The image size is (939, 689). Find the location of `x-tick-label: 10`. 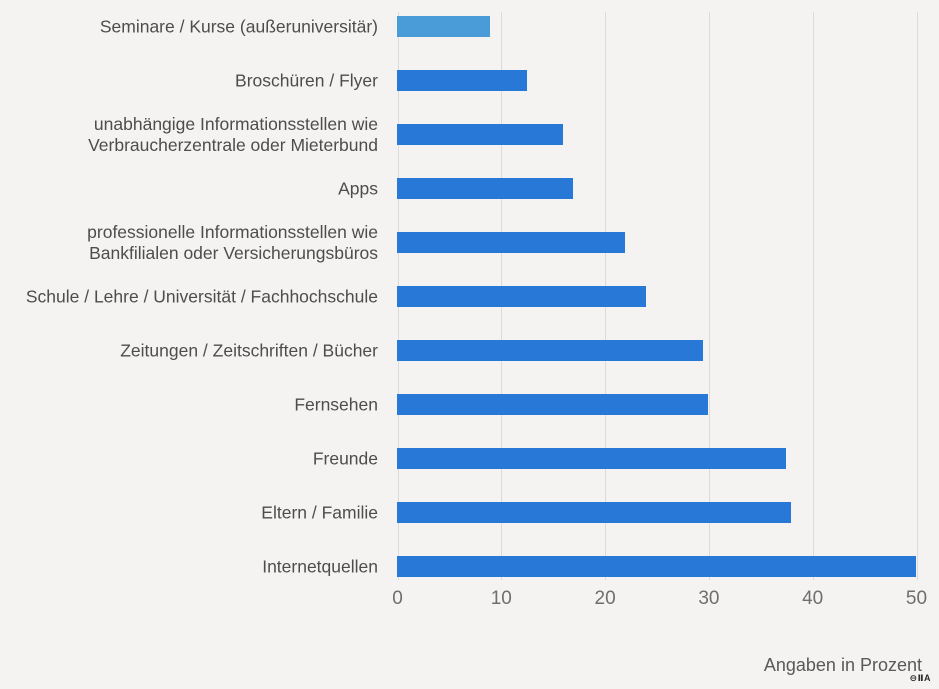

x-tick-label: 10 is located at coordinates (501, 598).